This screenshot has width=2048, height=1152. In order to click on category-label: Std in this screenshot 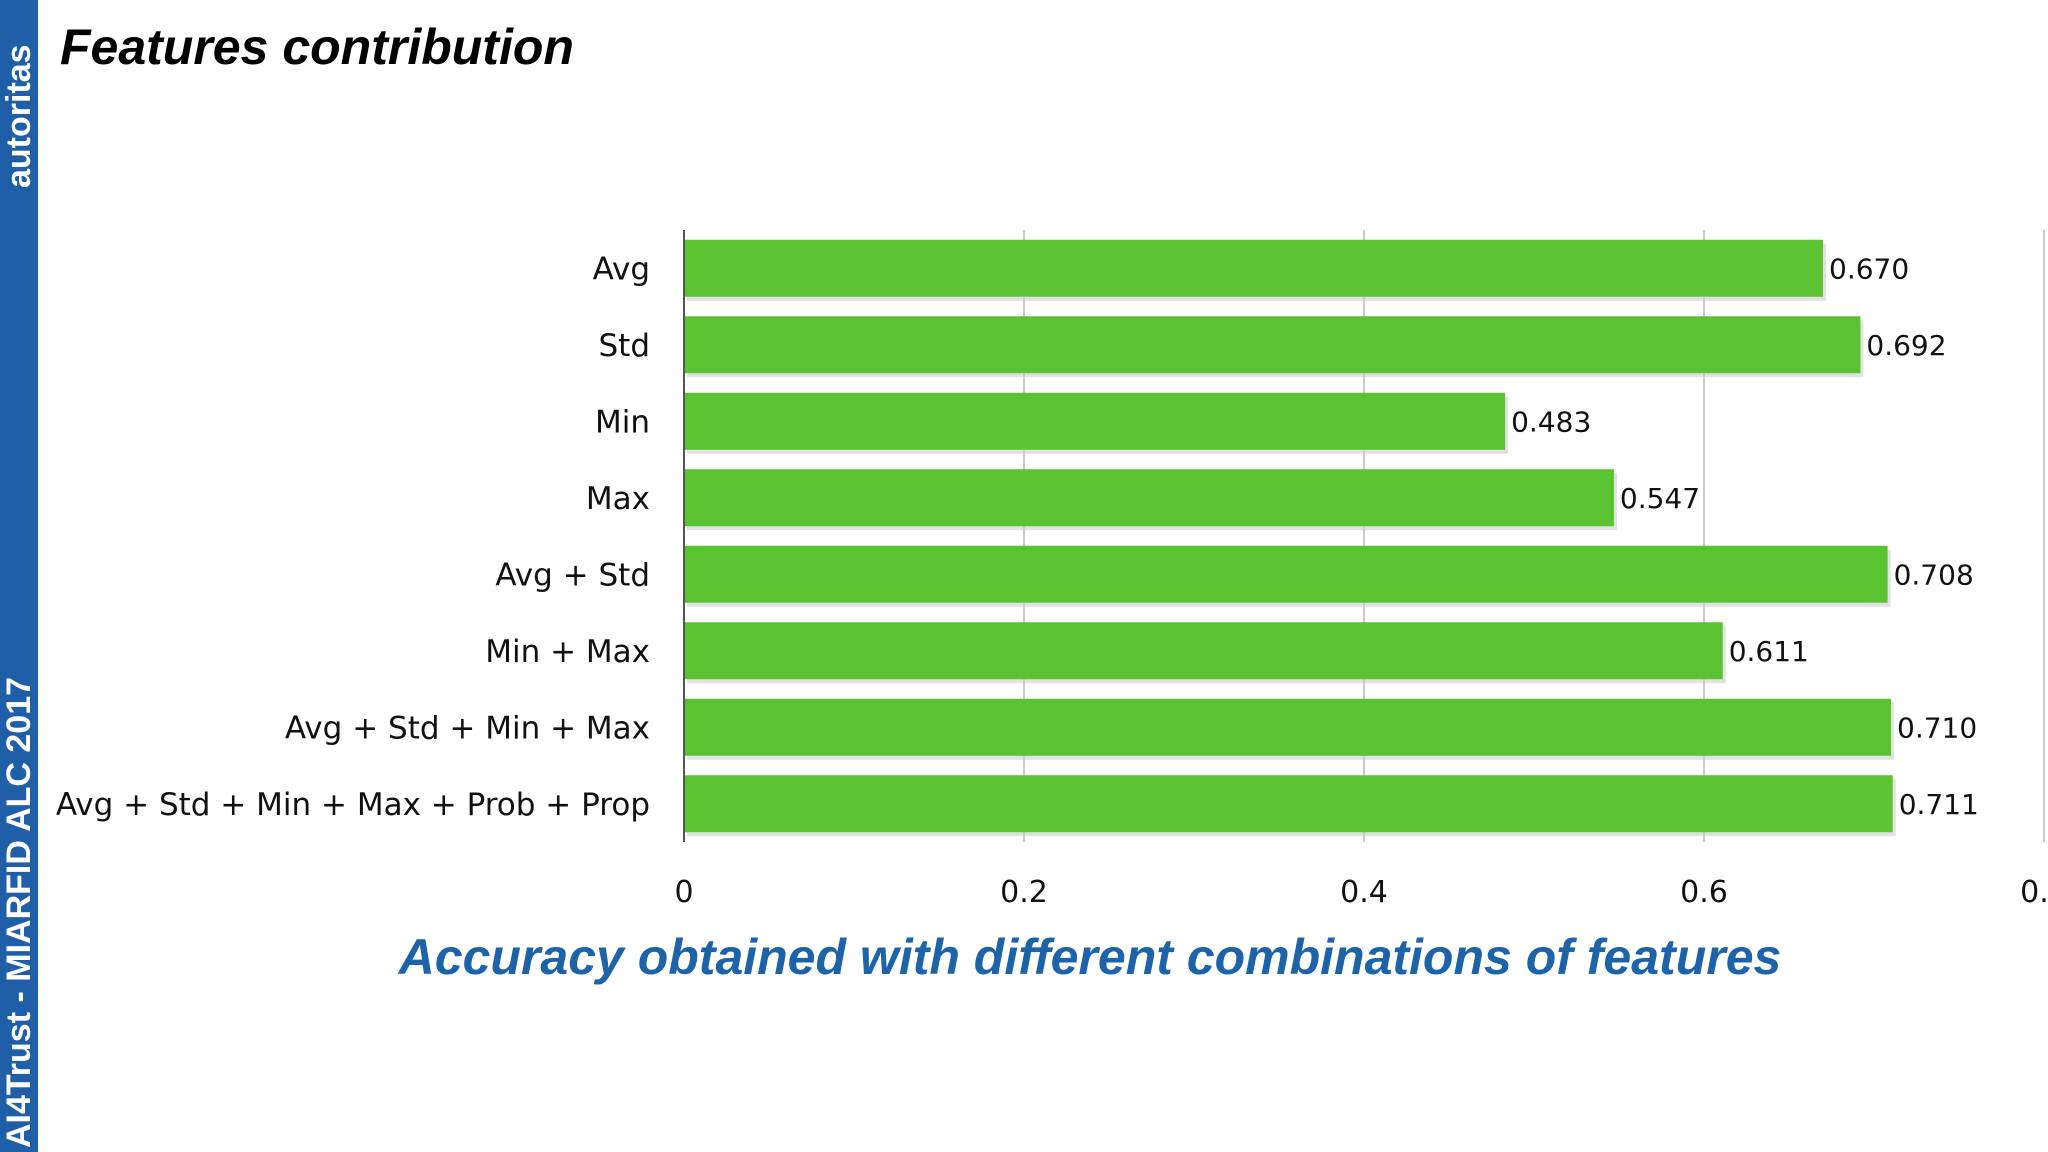, I will do `click(624, 346)`.